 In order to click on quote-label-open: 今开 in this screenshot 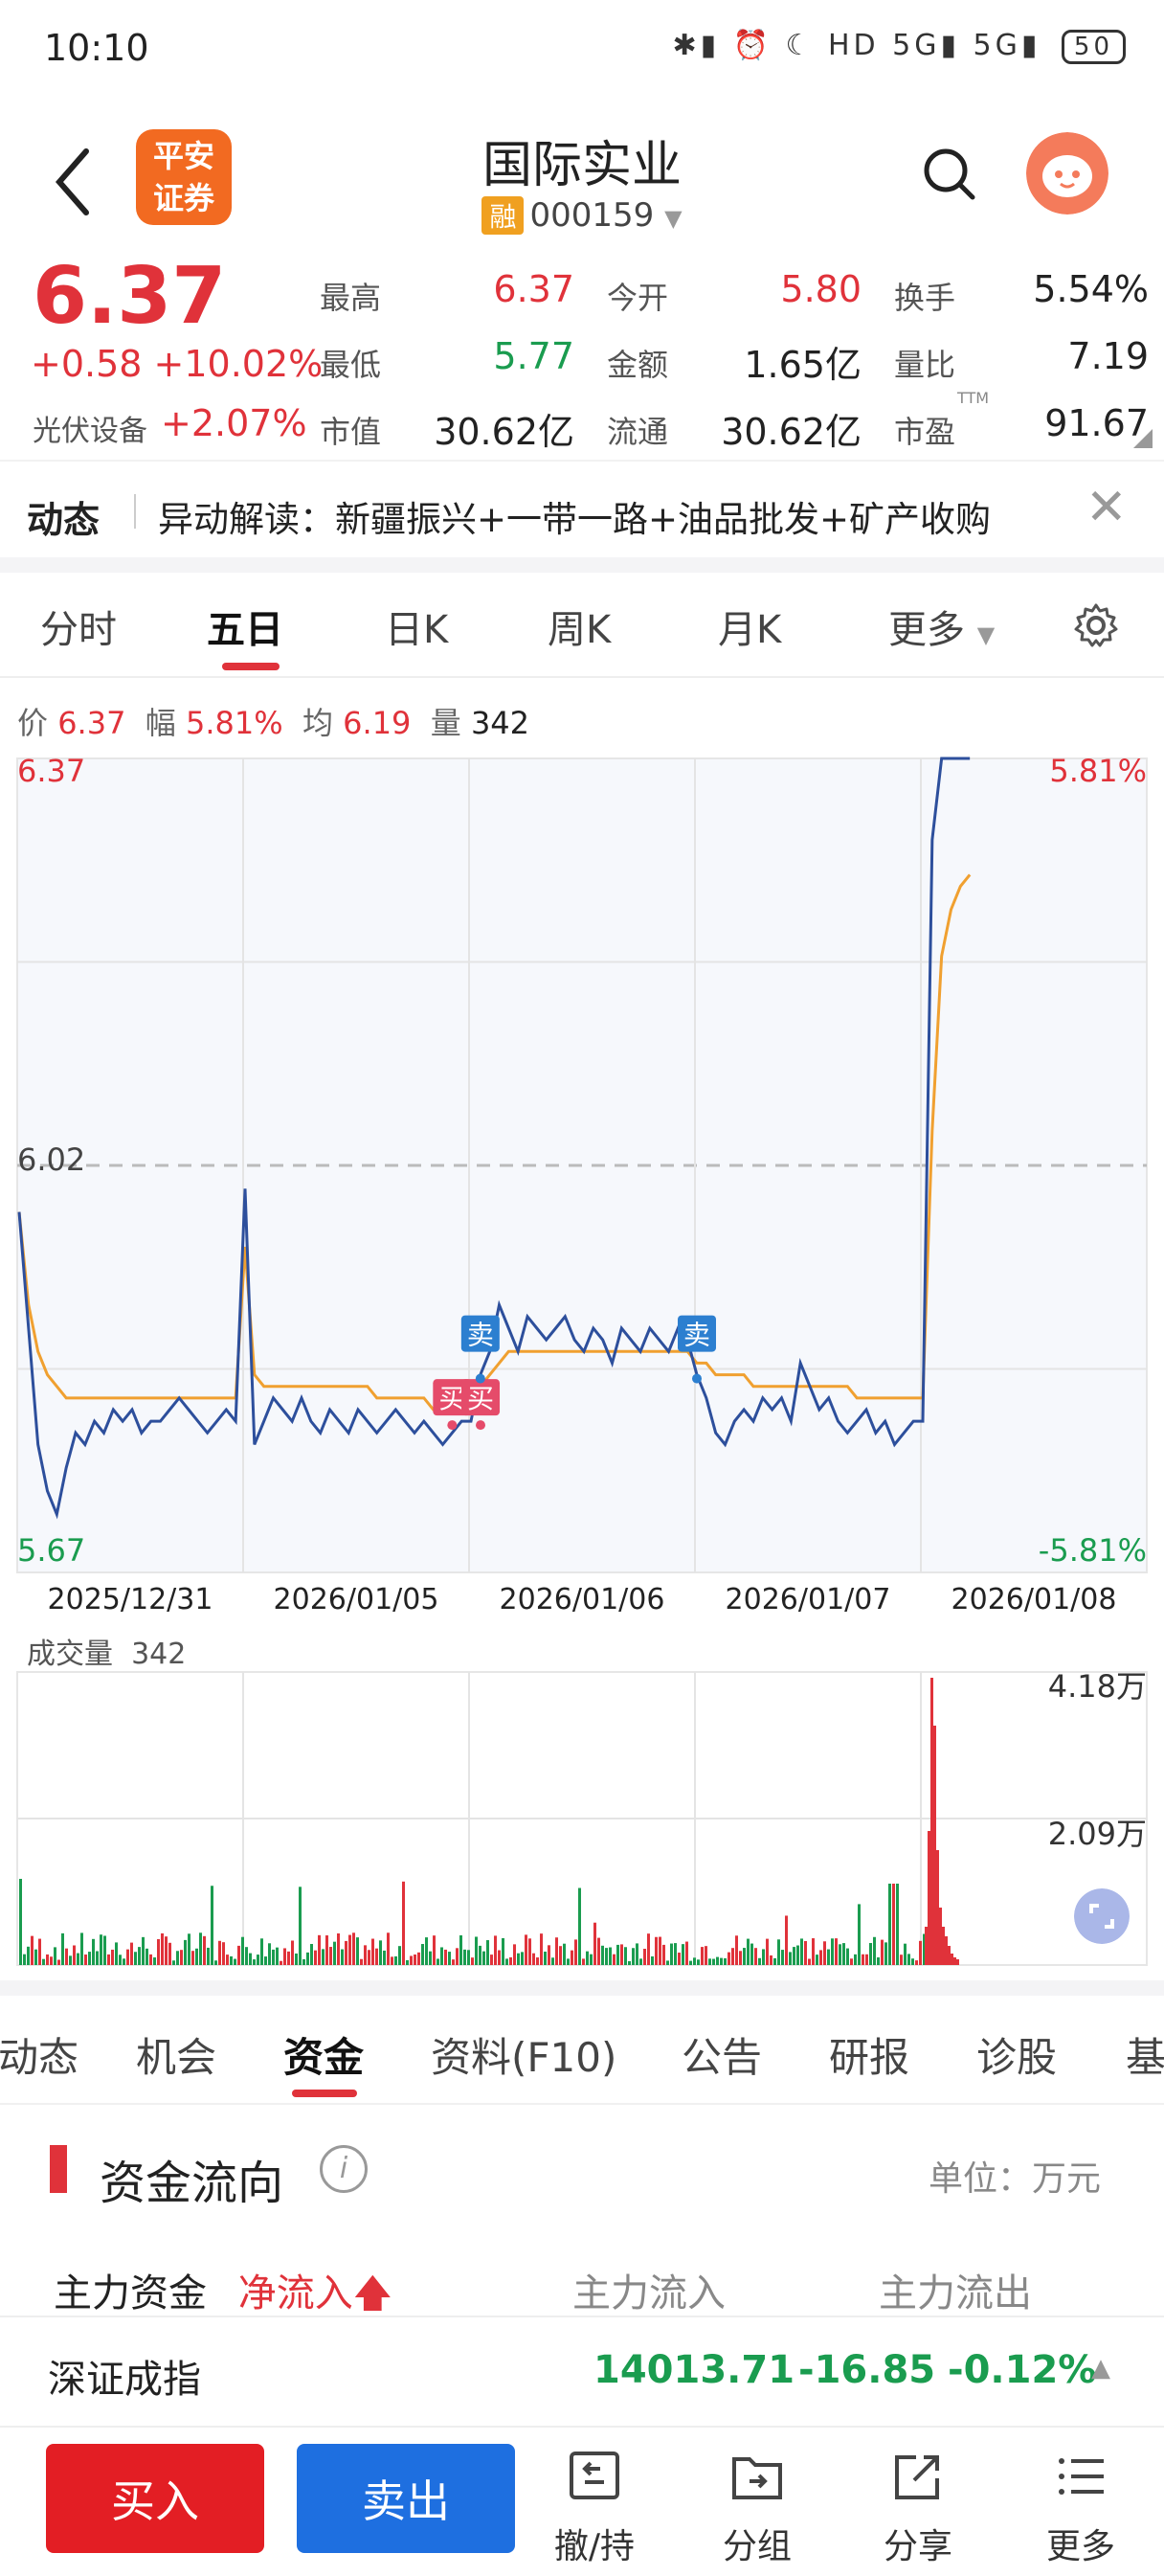, I will do `click(638, 298)`.